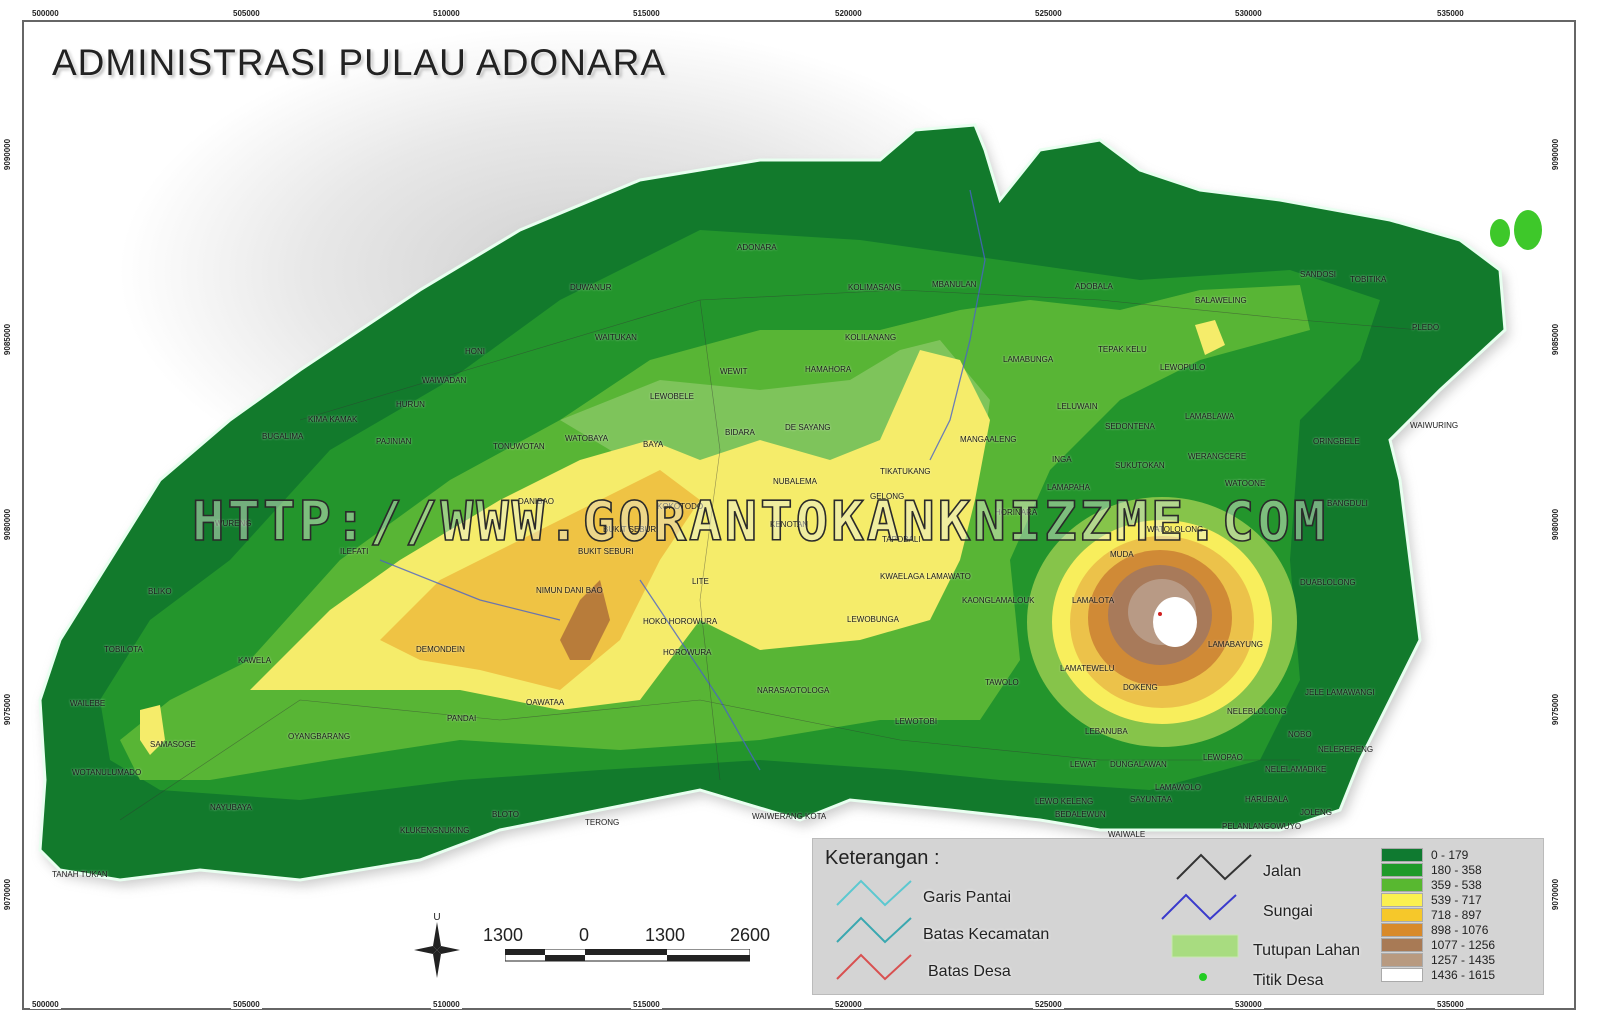 This screenshot has width=1600, height=1031. What do you see at coordinates (231, 807) in the screenshot?
I see `village-label: NAYUBAYA` at bounding box center [231, 807].